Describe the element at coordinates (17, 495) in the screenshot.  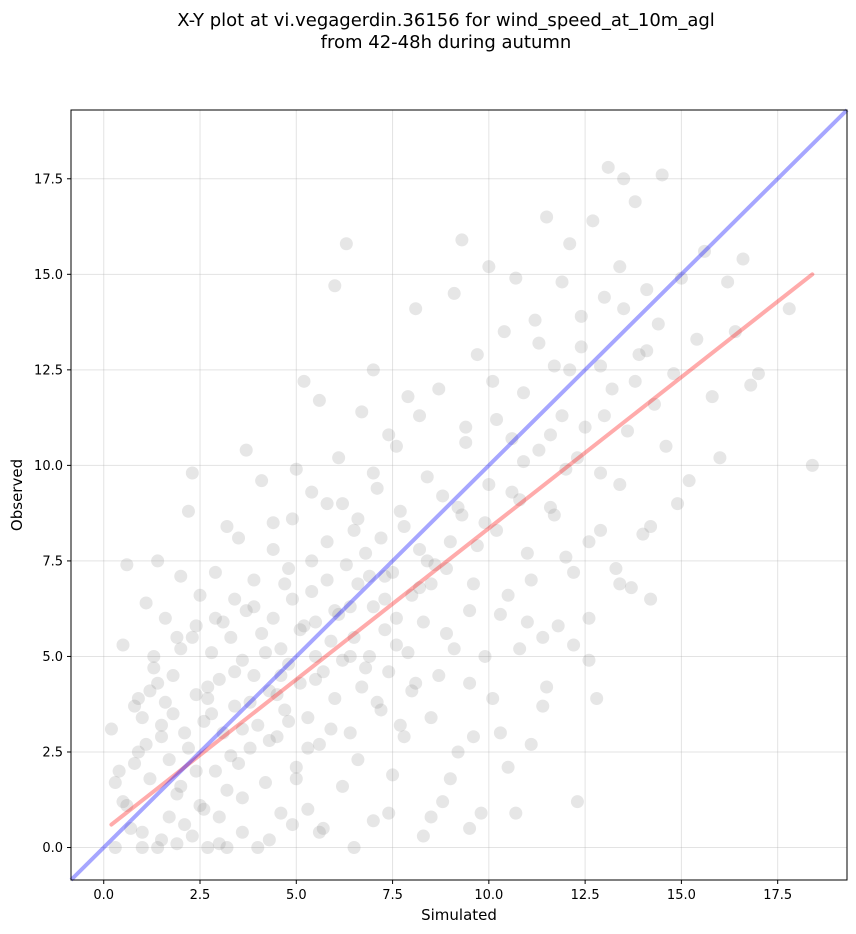
I see `y-axis-label: Observed` at that location.